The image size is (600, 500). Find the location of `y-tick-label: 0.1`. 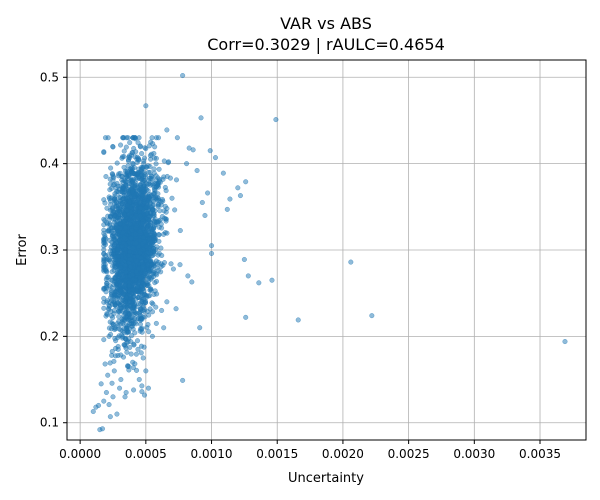

y-tick-label: 0.1 is located at coordinates (49, 423).